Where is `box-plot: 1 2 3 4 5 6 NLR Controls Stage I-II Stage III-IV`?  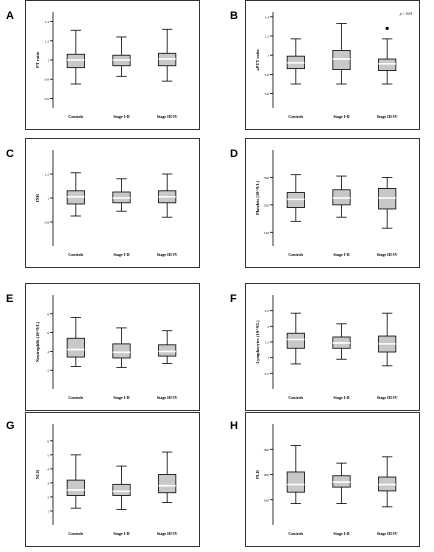 box-plot: 1 2 3 4 5 6 NLR Controls Stage I-II Stage III-IV is located at coordinates (112, 479).